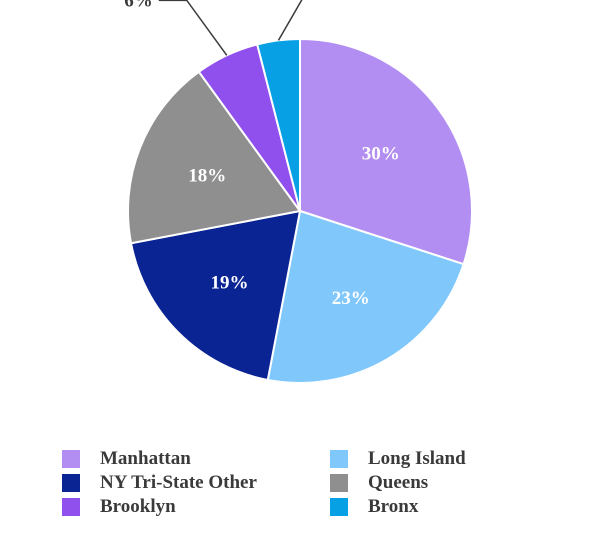 The width and height of the screenshot is (600, 540). Describe the element at coordinates (290, 20) in the screenshot. I see `leader-line-bronx` at that location.